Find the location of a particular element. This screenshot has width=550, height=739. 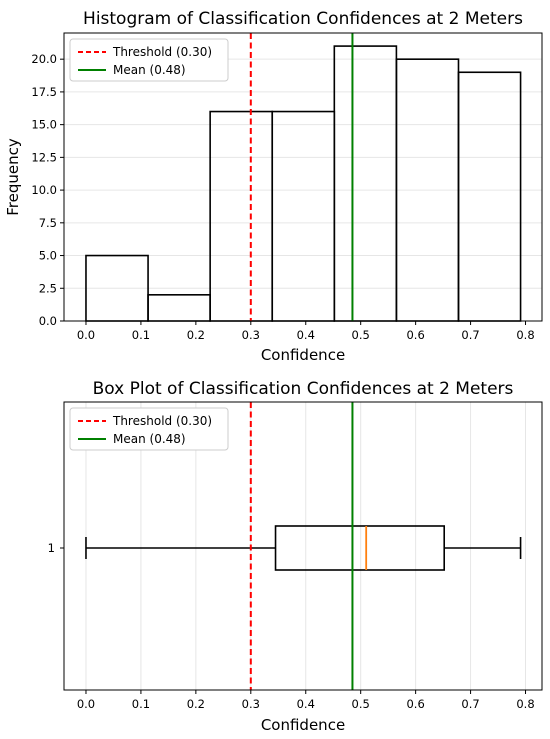

y-tick-label: 7.5 is located at coordinates (48, 223).